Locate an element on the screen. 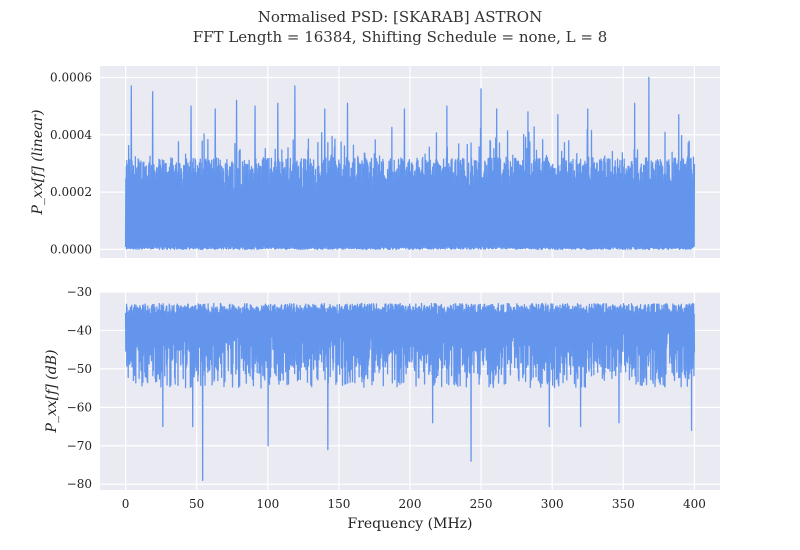 This screenshot has width=800, height=550. y-tick-label: 0.0004 is located at coordinates (71, 135).